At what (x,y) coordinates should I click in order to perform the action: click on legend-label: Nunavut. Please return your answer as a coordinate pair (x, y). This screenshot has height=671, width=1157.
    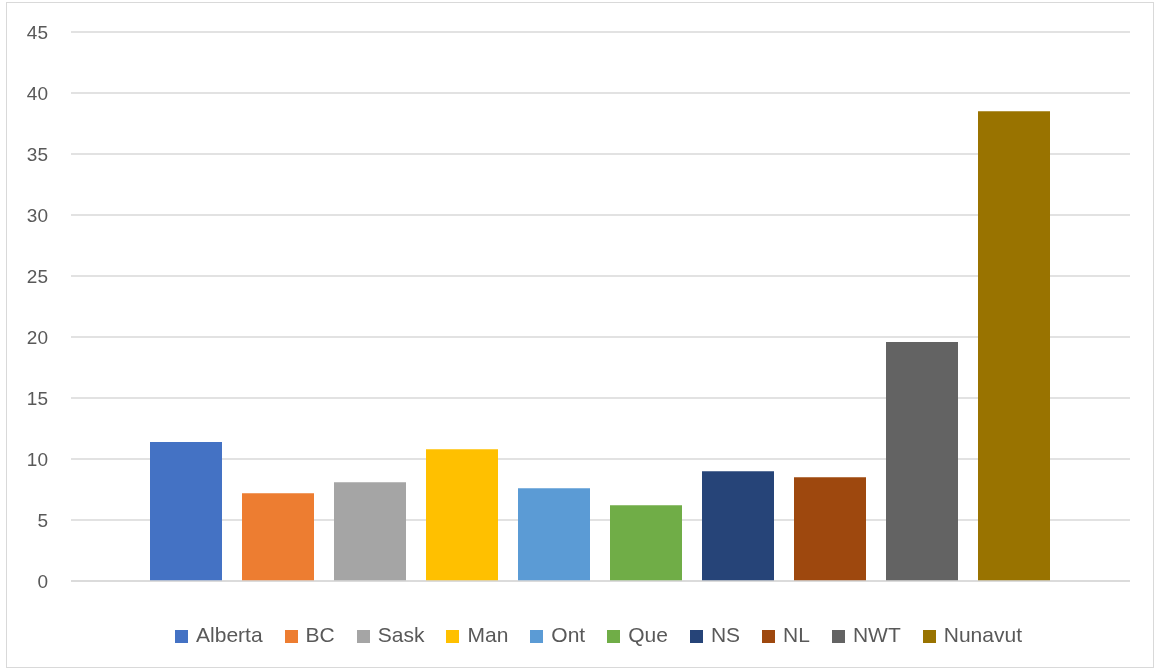
    Looking at the image, I should click on (982, 634).